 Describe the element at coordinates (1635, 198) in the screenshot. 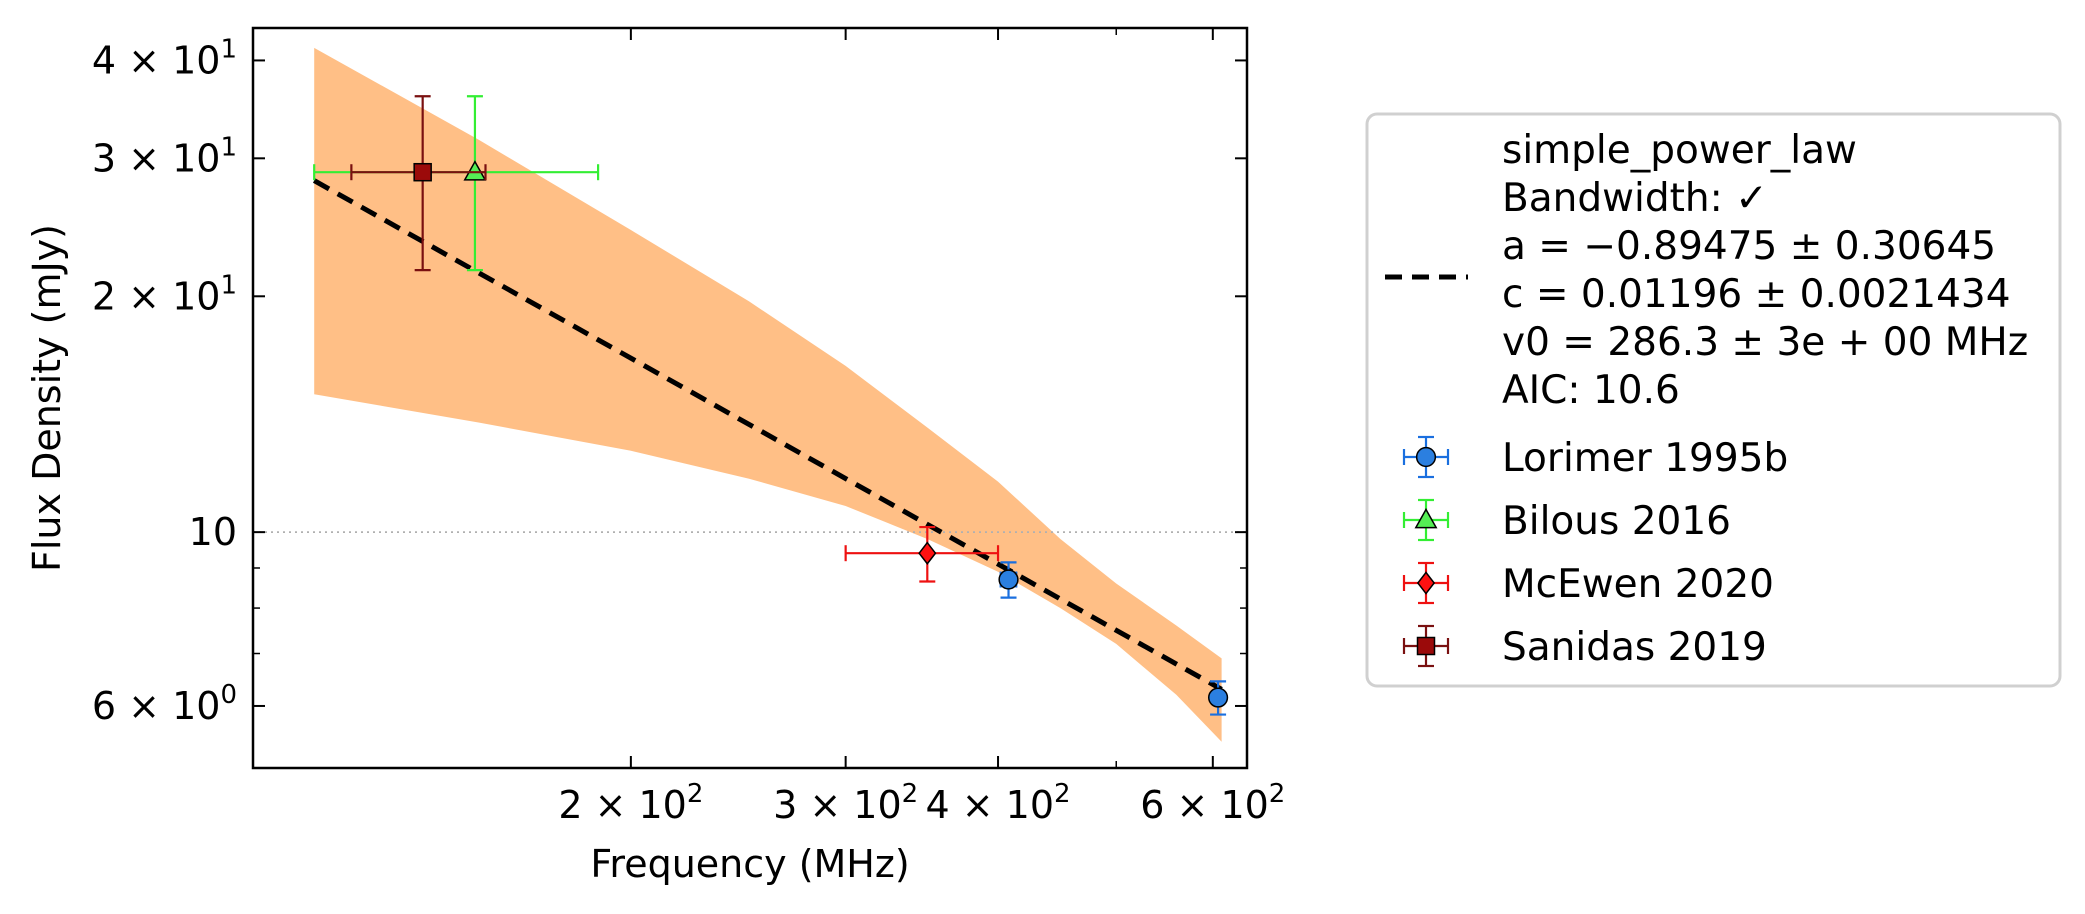

I see `legend-model-line: Bandwidth: ✓` at that location.